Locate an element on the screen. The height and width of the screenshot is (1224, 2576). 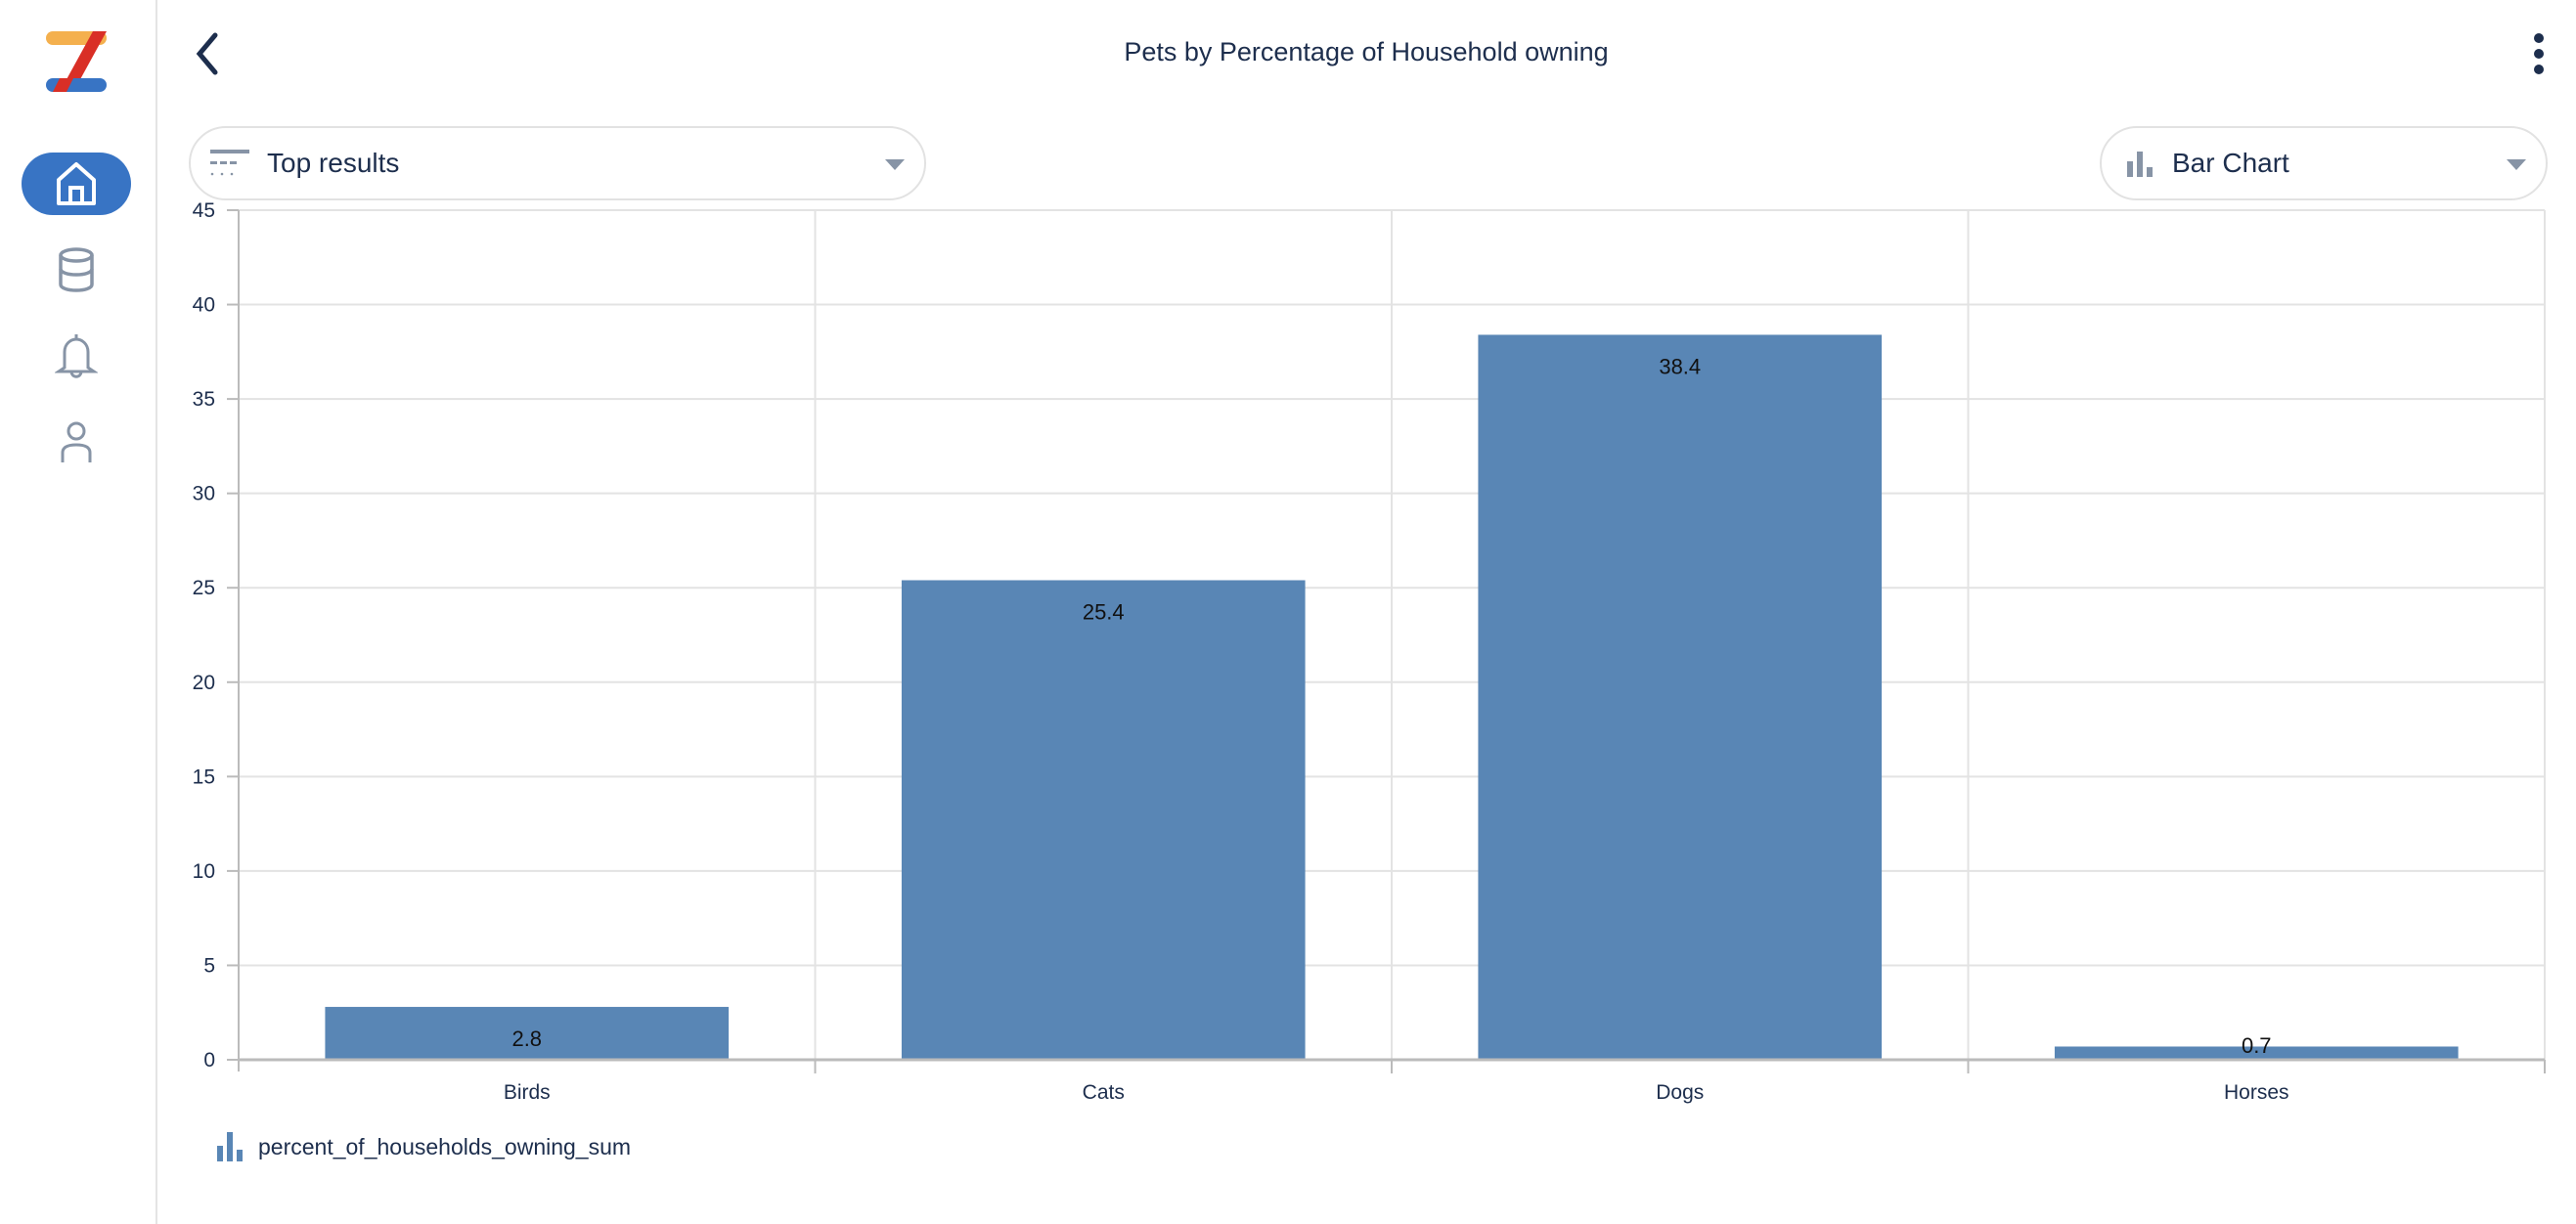
y-tick-label: 25 is located at coordinates (204, 588).